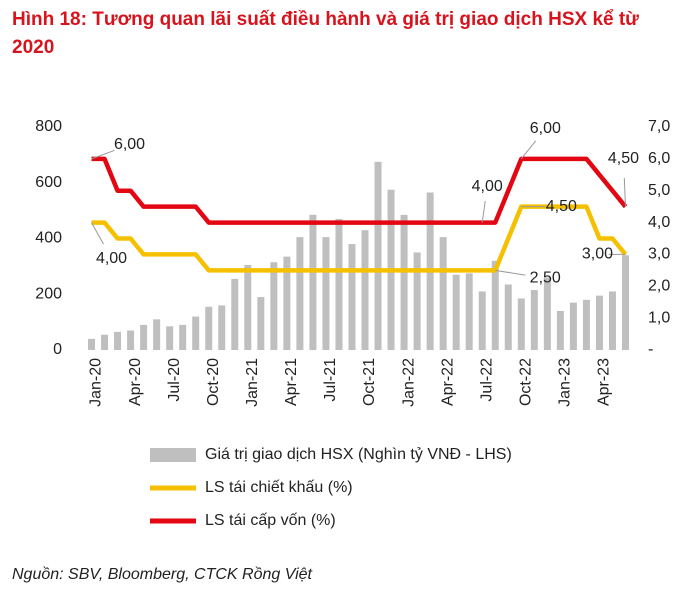  I want to click on y2-tick-label: 4,0, so click(659, 222).